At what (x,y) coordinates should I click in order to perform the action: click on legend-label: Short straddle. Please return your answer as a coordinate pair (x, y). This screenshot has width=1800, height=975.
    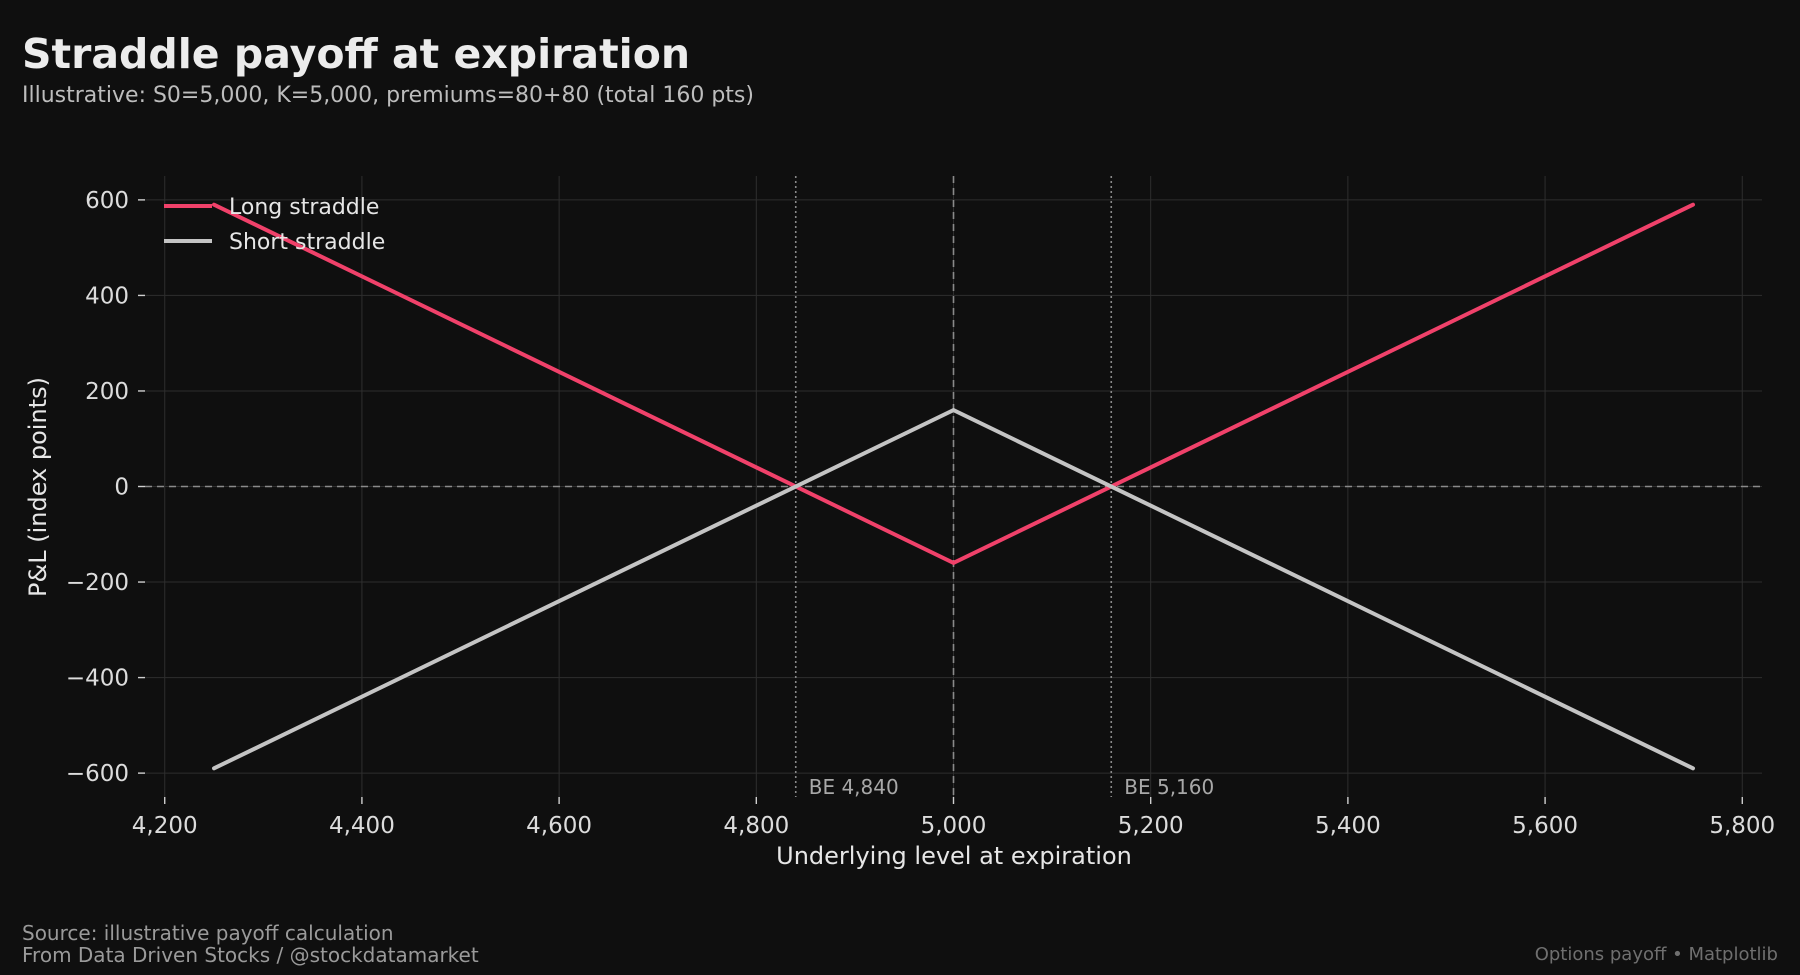
    Looking at the image, I should click on (307, 242).